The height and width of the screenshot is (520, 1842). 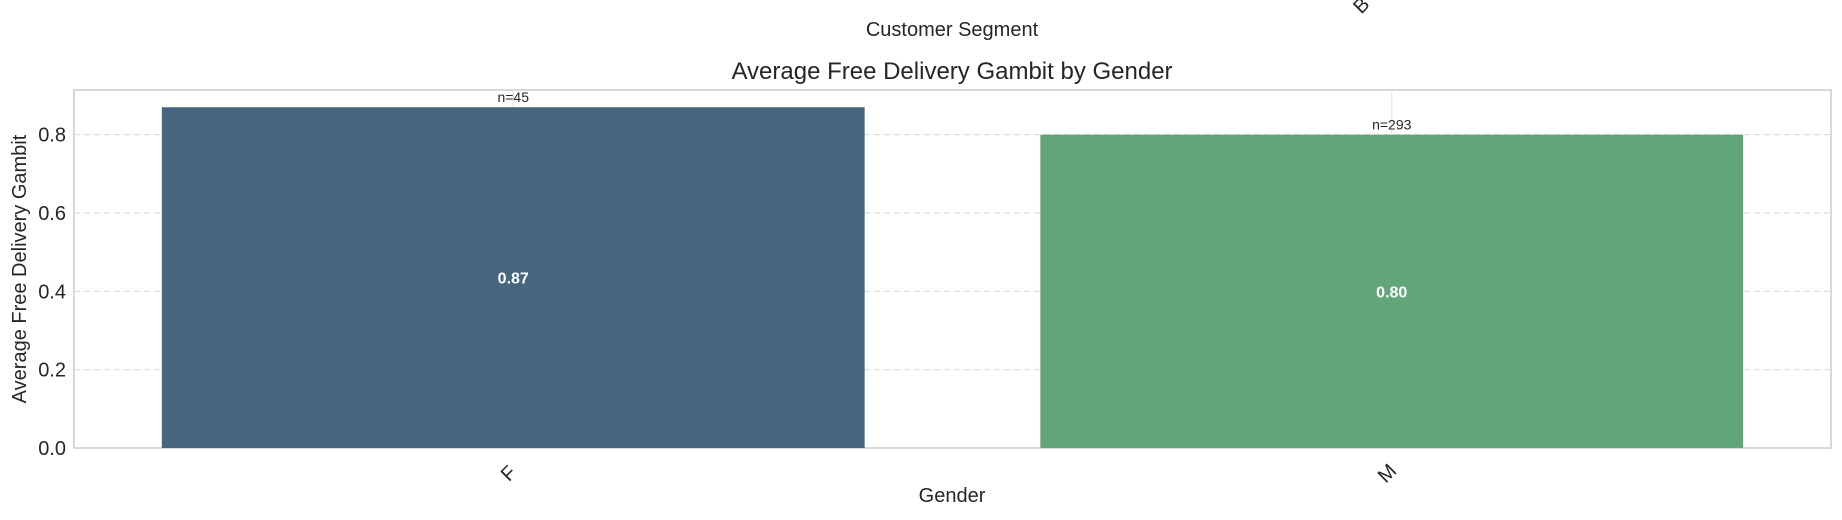 I want to click on y-tick-label: 0.2, so click(x=52, y=371).